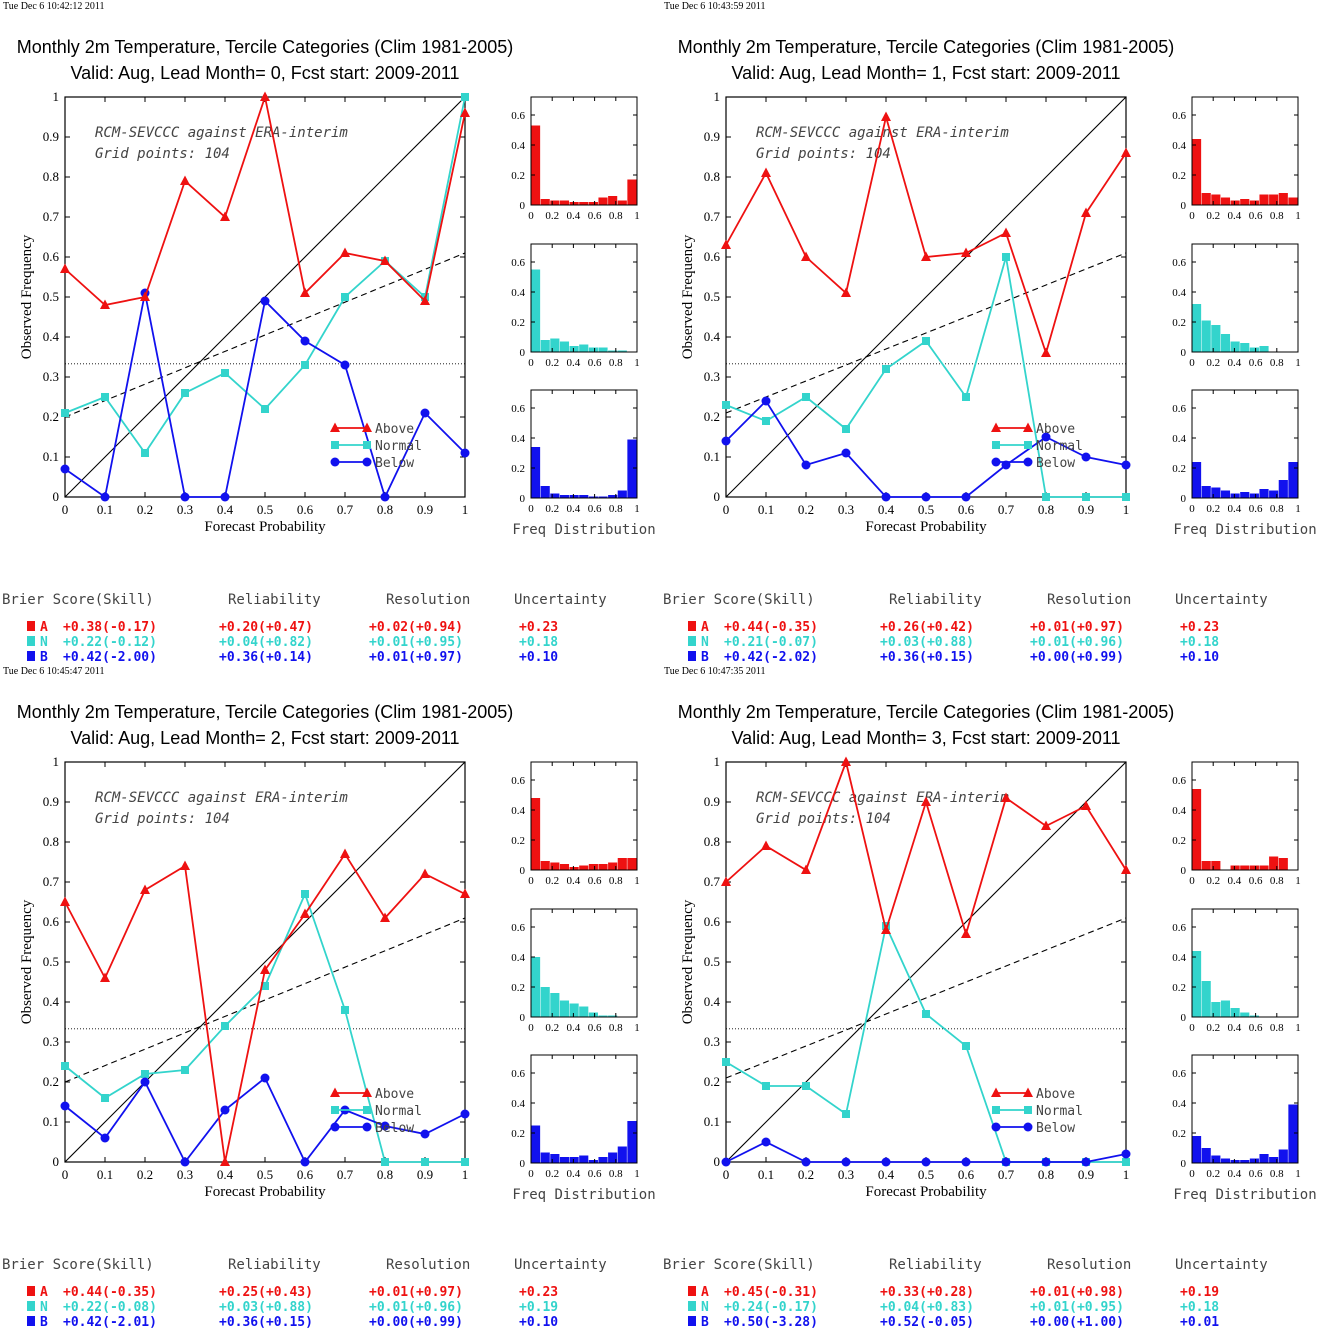  What do you see at coordinates (927, 1322) in the screenshot?
I see `score-value: +0.52(-0.05)` at bounding box center [927, 1322].